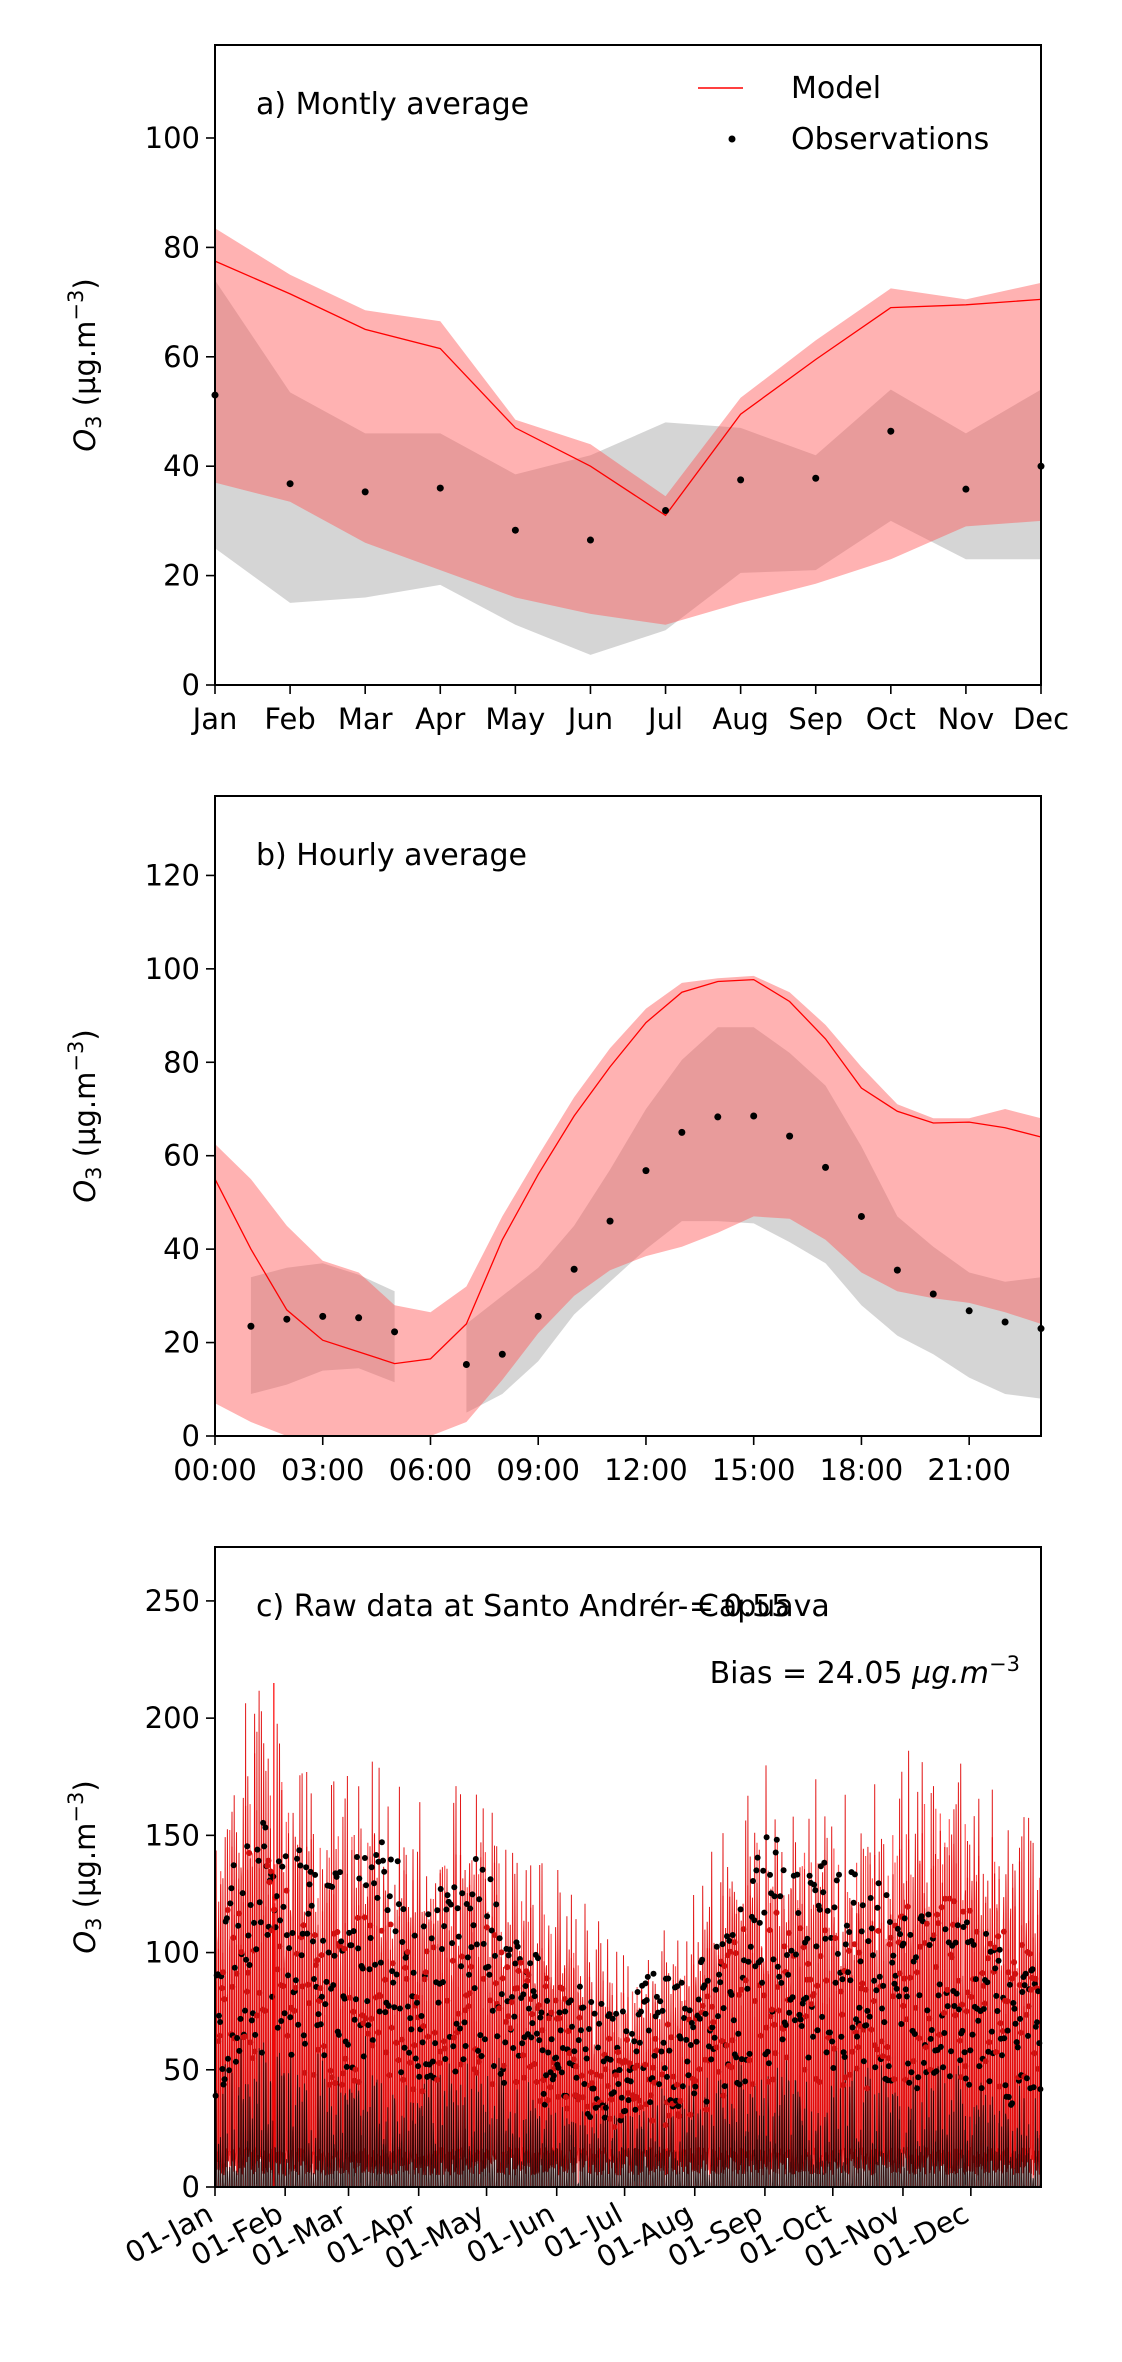 The image size is (1122, 2362). What do you see at coordinates (969, 1311) in the screenshot?
I see `panel-b-observation-point` at bounding box center [969, 1311].